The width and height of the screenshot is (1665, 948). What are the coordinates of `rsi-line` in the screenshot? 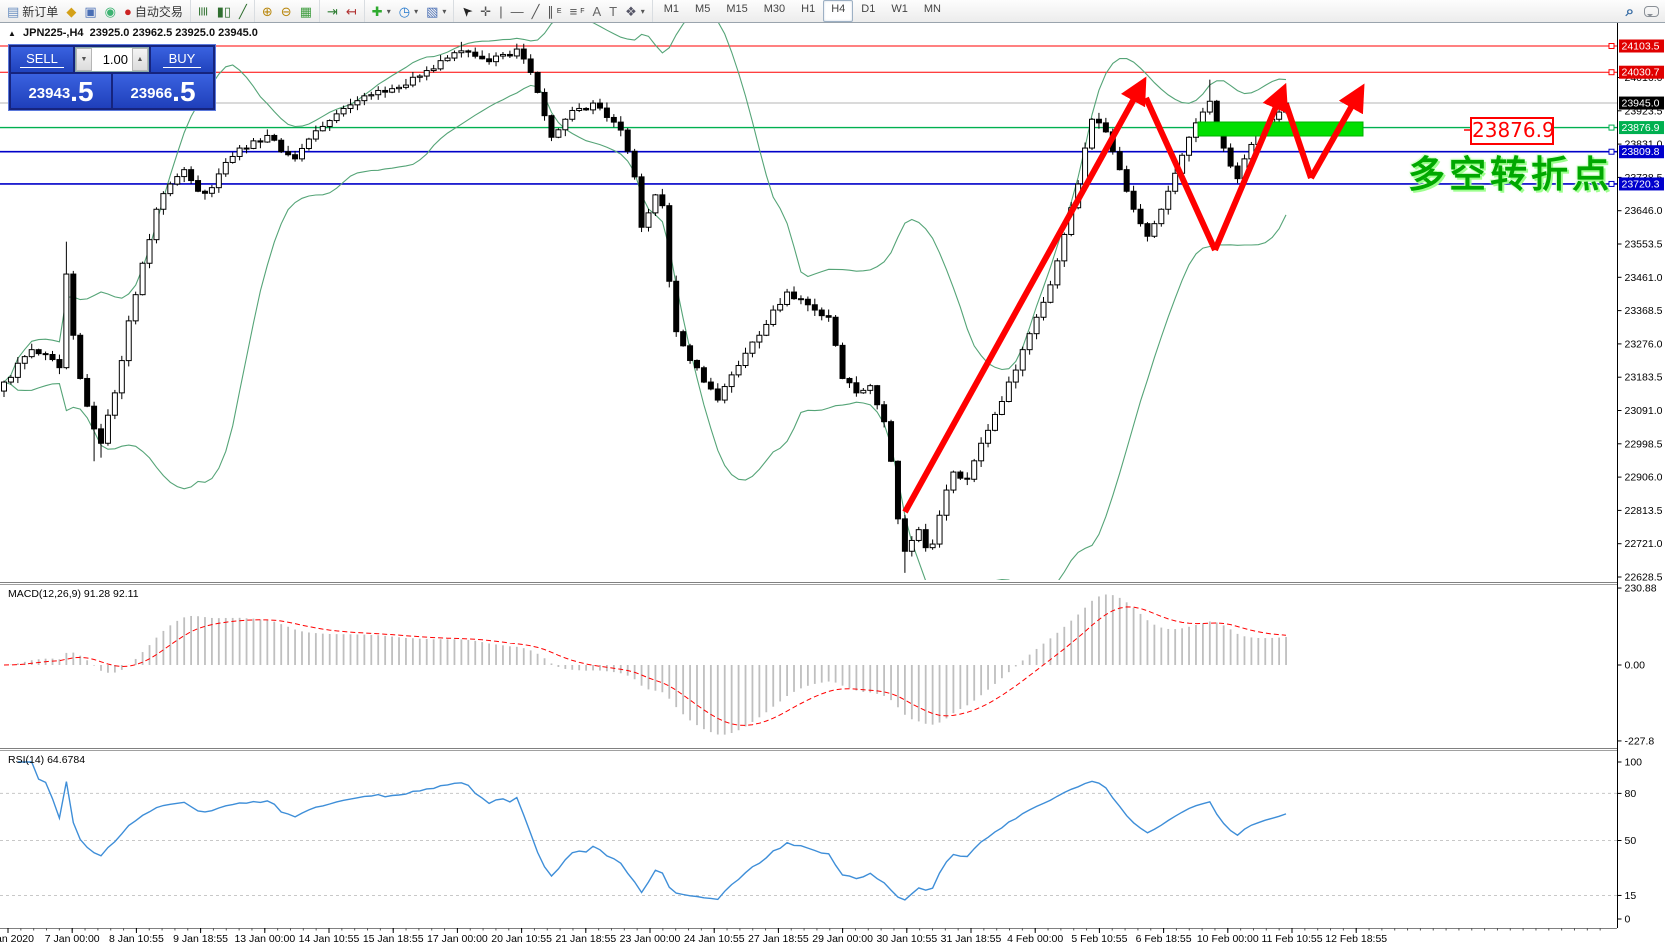 It's located at (652, 831).